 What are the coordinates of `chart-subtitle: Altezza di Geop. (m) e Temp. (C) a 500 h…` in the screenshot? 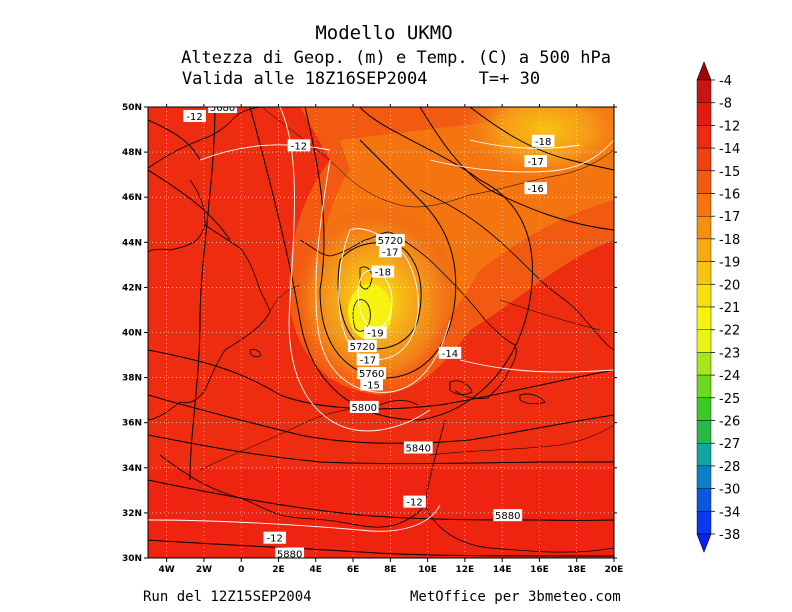 It's located at (396, 58).